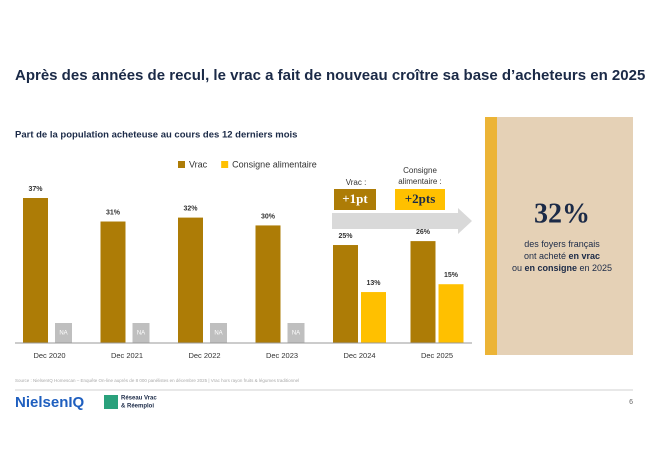 Image resolution: width=650 pixels, height=460 pixels. What do you see at coordinates (546, 256) in the screenshot?
I see `panel-text-part: ont acheté` at bounding box center [546, 256].